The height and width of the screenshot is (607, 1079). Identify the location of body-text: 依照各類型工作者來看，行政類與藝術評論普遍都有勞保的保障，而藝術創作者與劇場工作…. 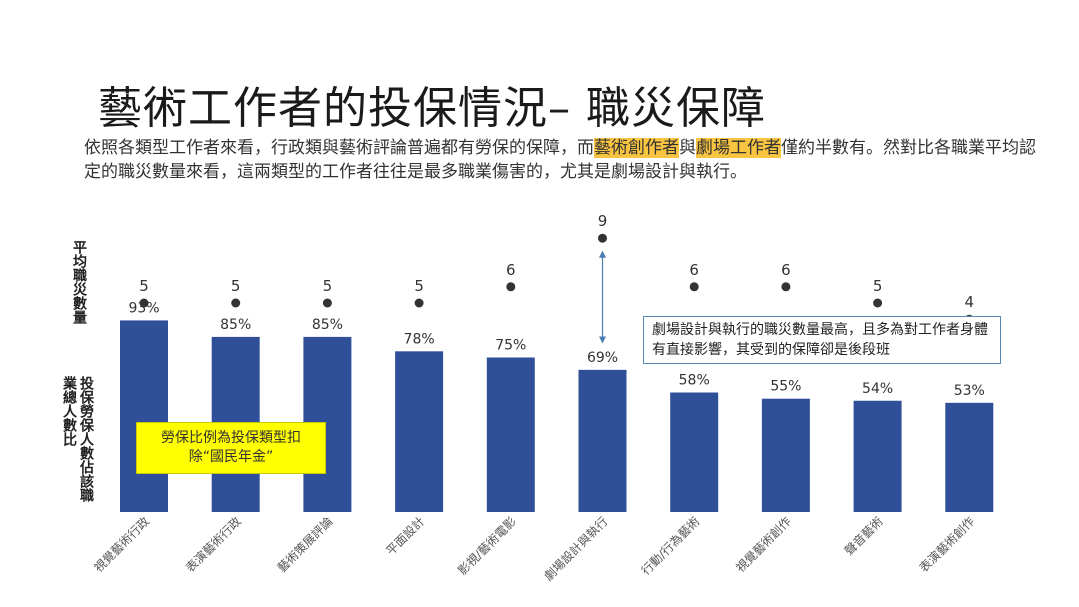
(564, 160).